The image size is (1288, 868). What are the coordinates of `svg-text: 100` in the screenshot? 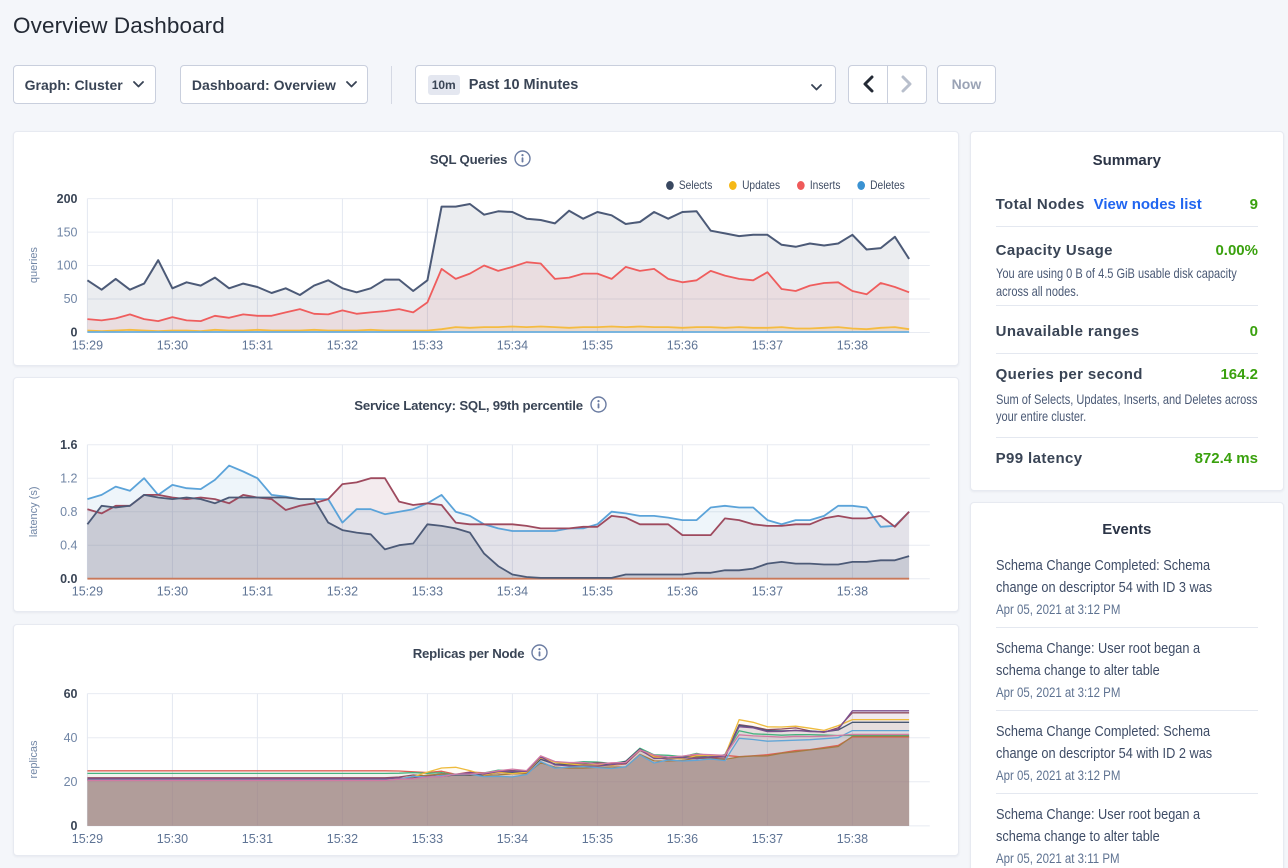 It's located at (66, 266).